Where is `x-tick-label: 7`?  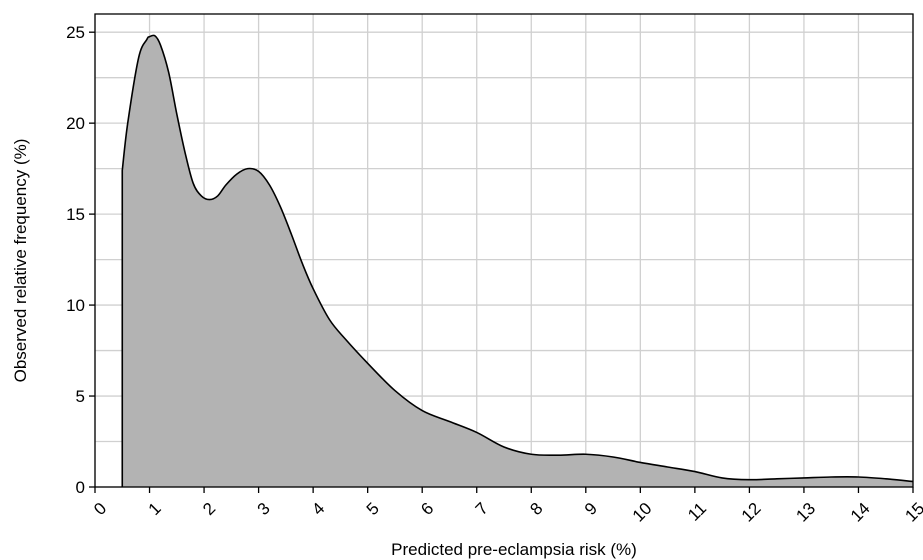 x-tick-label: 7 is located at coordinates (482, 509).